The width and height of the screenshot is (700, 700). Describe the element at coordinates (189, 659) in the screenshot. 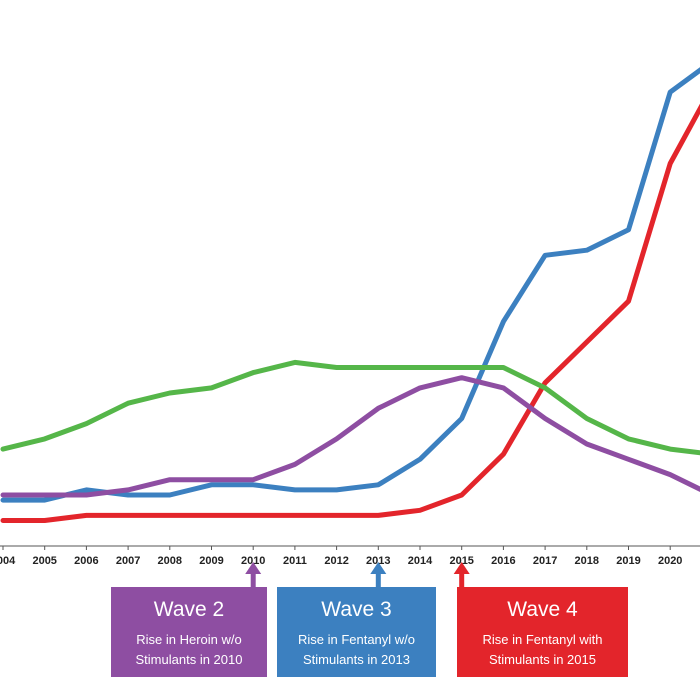

I see `wave-2-line2: Stimulants in 2010` at that location.